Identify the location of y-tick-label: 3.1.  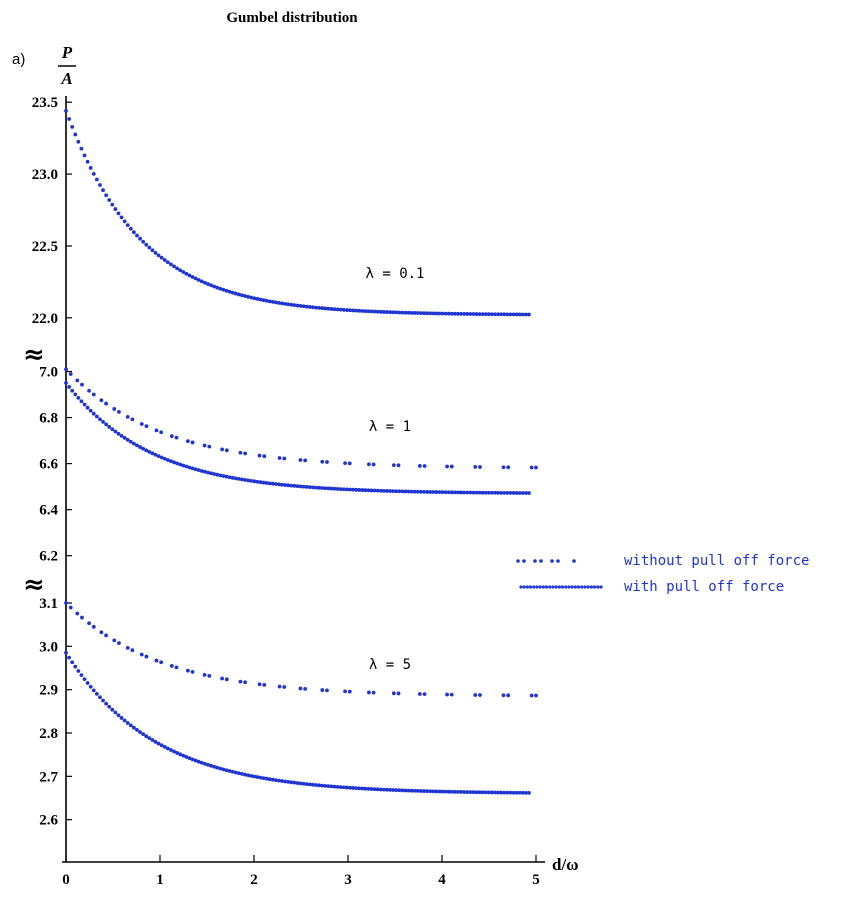
(48, 604).